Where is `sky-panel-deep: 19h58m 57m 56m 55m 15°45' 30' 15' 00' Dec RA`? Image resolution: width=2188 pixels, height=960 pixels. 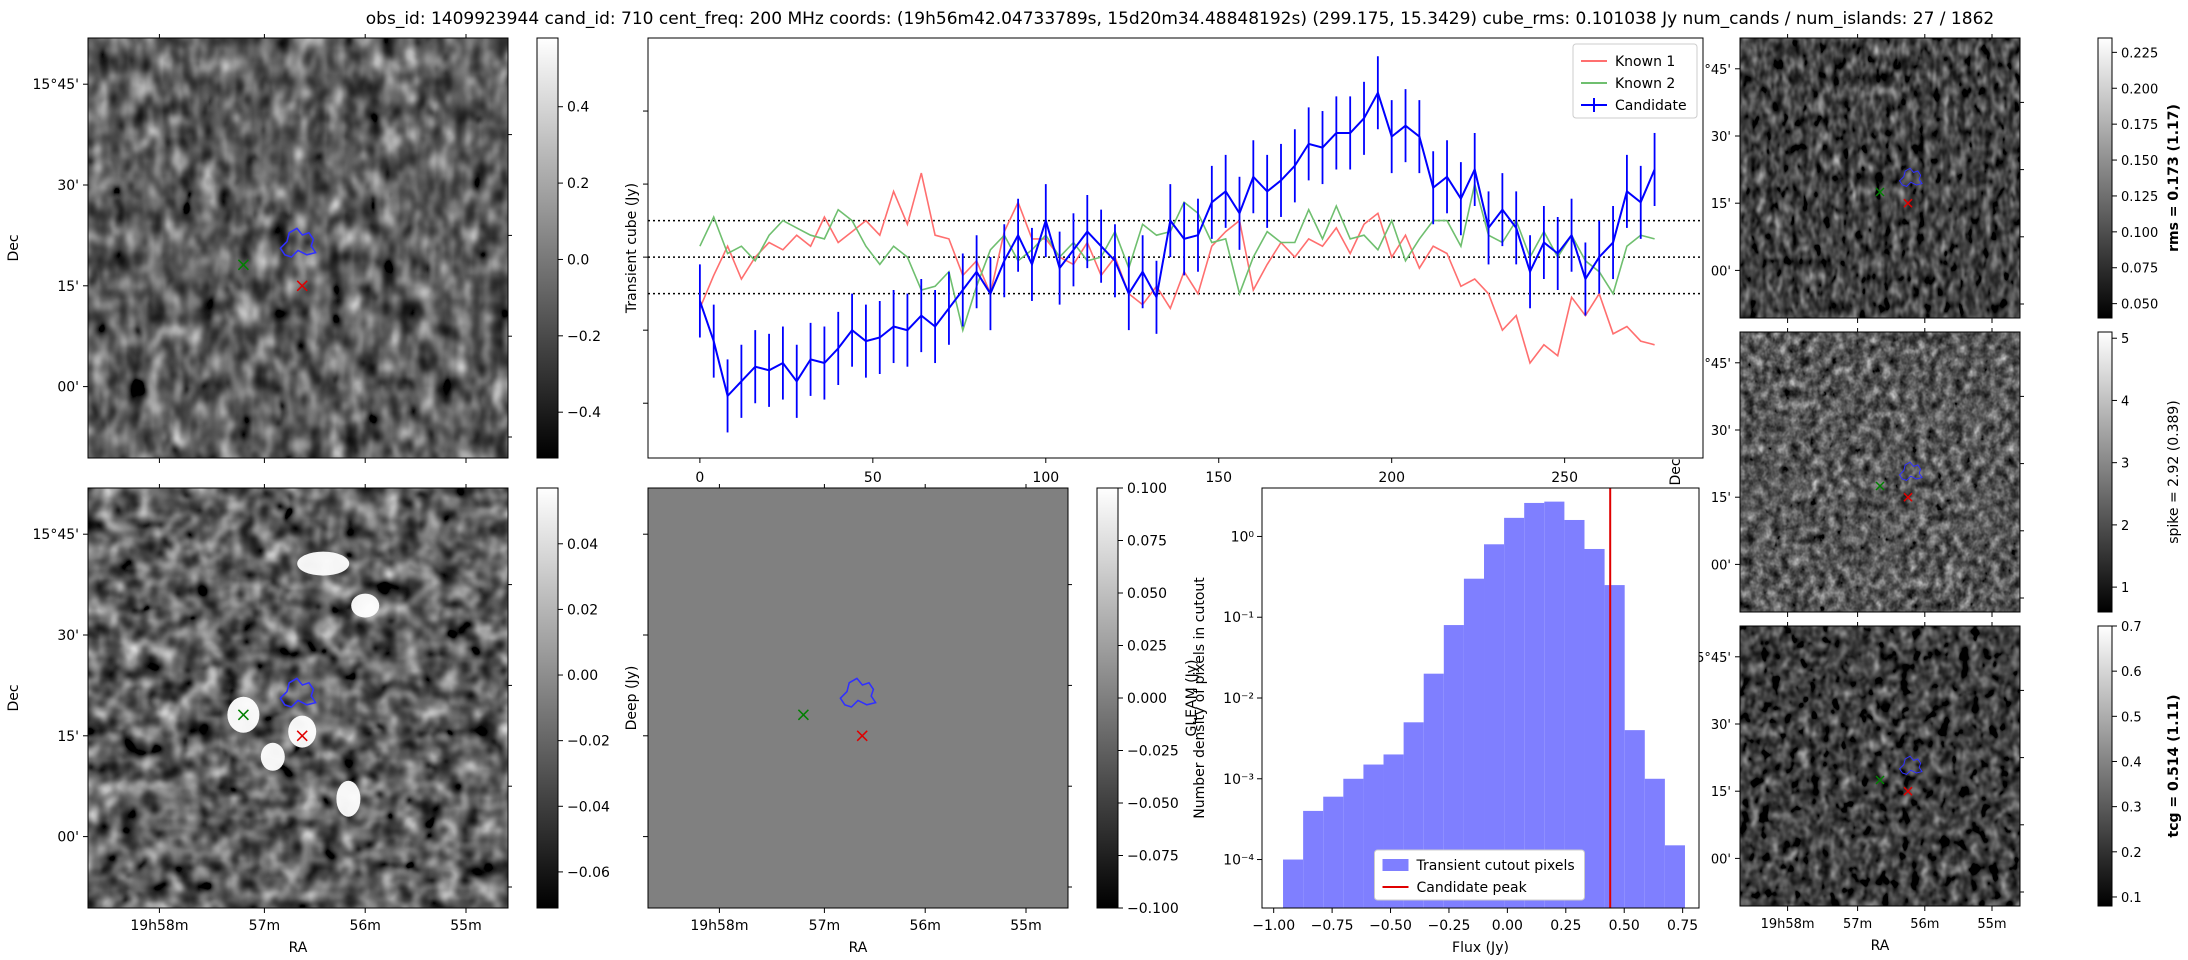 sky-panel-deep: 19h58m 57m 56m 55m 15°45' 30' 15' 00' Dec RA is located at coordinates (259, 720).